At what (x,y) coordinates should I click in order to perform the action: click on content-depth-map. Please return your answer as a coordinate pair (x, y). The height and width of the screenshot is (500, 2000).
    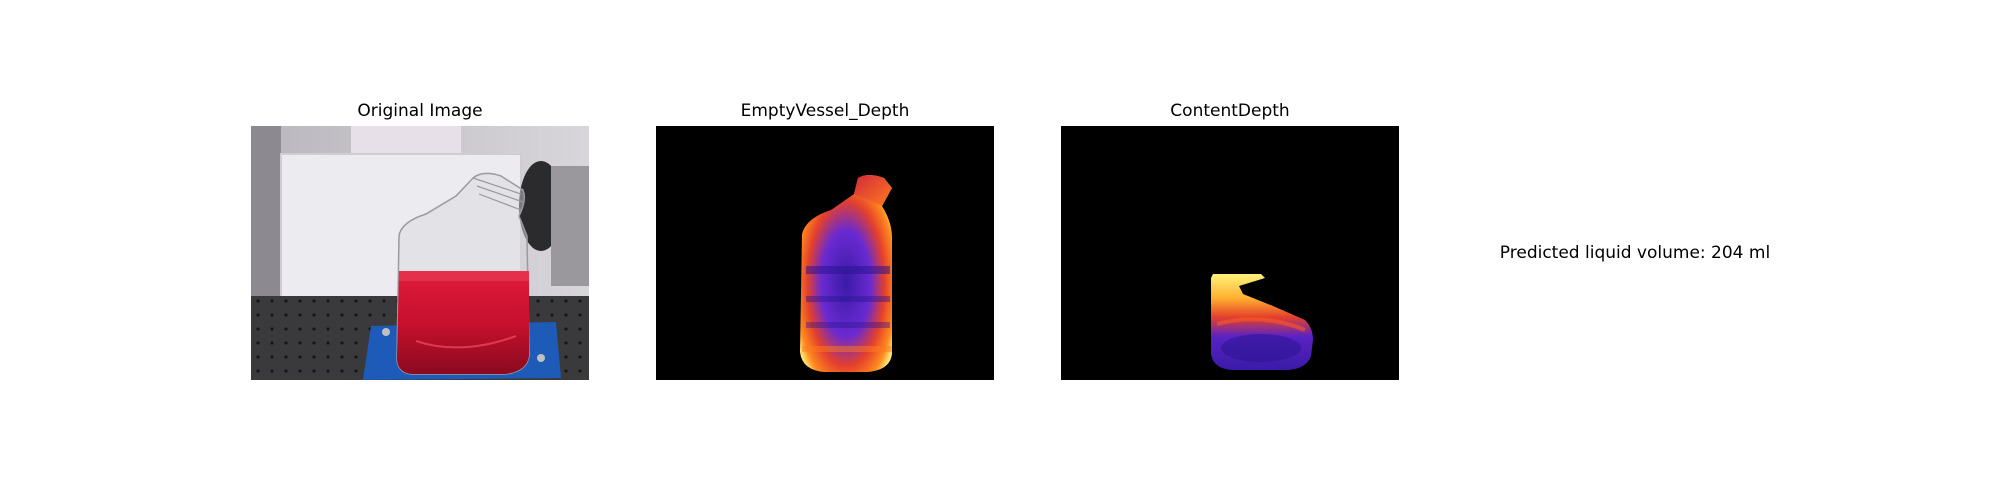
    Looking at the image, I should click on (1230, 253).